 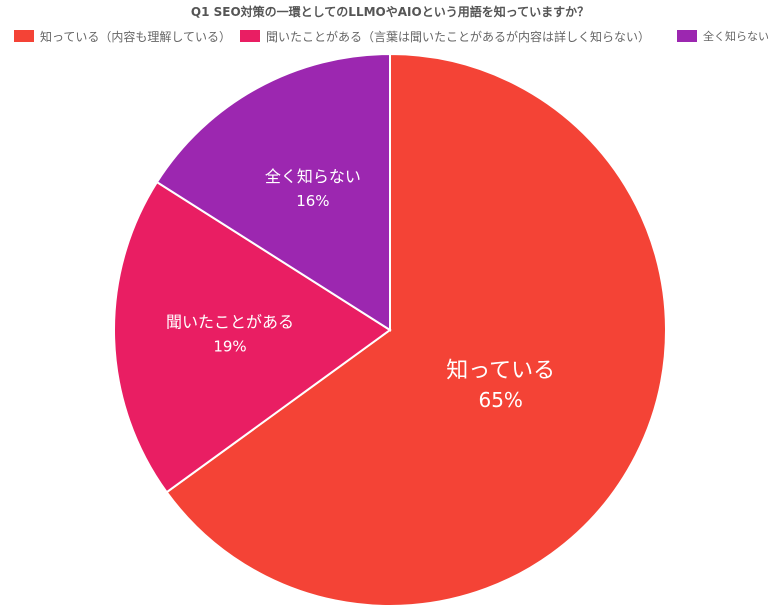 What do you see at coordinates (250, 36) in the screenshot?
I see `legend-swatch-heard` at bounding box center [250, 36].